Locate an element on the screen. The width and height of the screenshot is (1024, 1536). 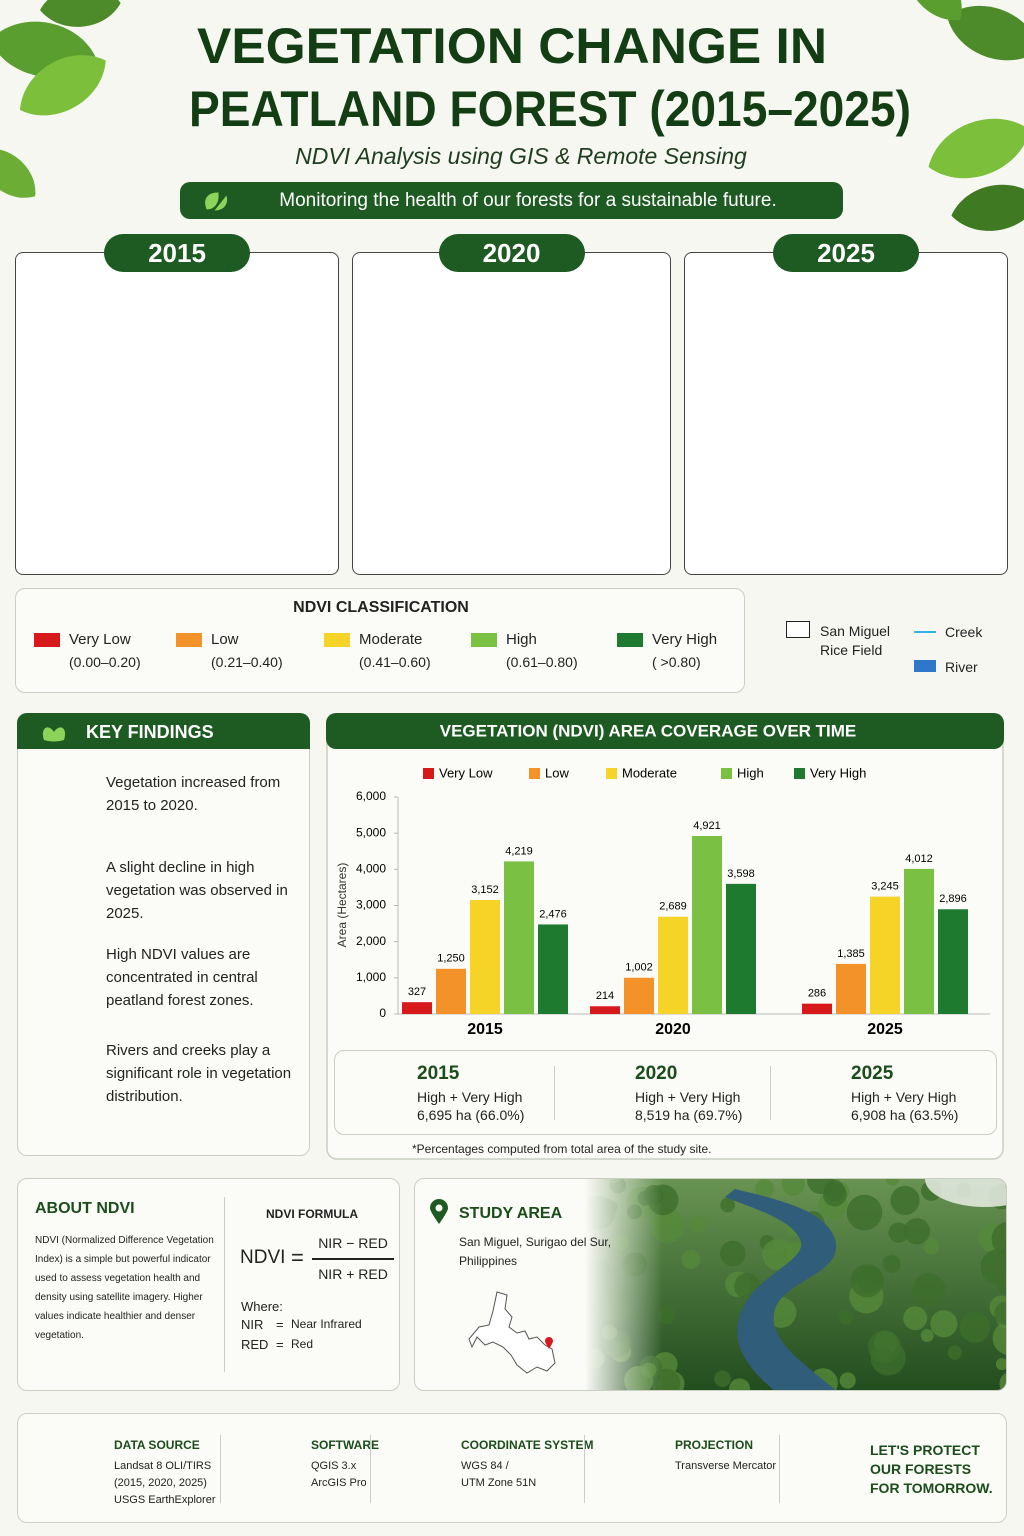
y-tick-label: 1,000 is located at coordinates (371, 977).